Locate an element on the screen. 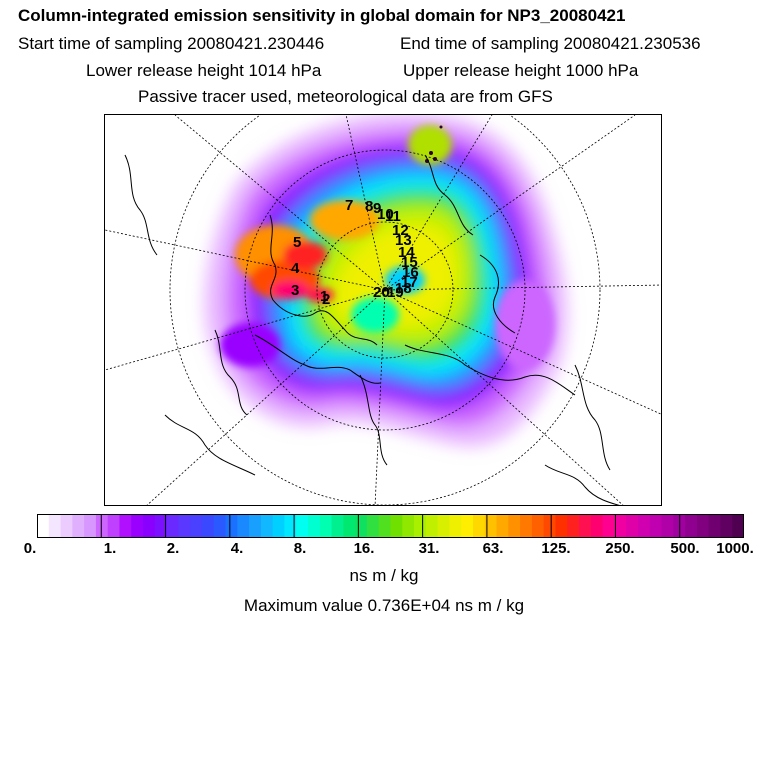 This screenshot has width=768, height=768. trajectory-label: 17 is located at coordinates (409, 282).